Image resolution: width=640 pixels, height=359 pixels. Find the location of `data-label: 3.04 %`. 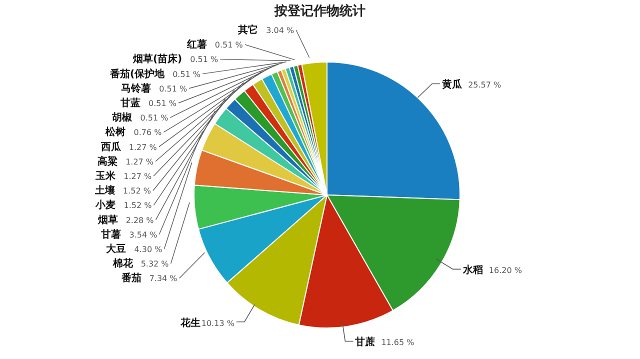

data-label: 3.04 % is located at coordinates (280, 30).